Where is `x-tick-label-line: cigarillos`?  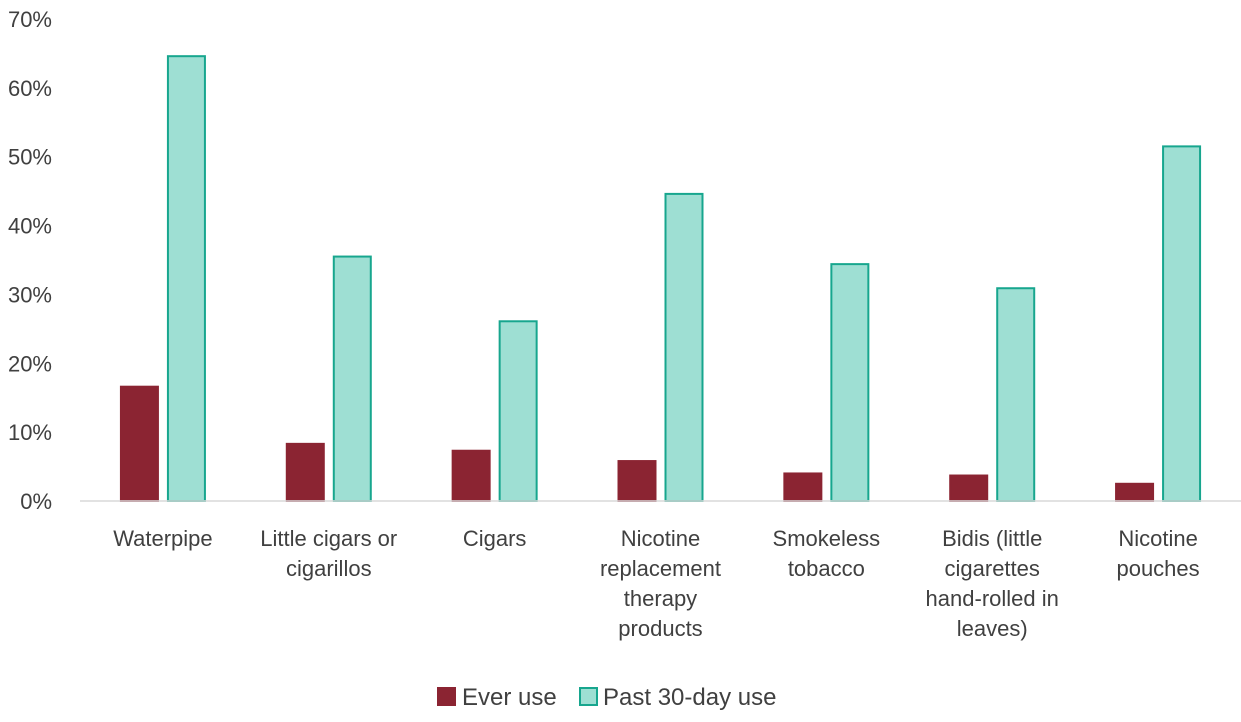 x-tick-label-line: cigarillos is located at coordinates (329, 568).